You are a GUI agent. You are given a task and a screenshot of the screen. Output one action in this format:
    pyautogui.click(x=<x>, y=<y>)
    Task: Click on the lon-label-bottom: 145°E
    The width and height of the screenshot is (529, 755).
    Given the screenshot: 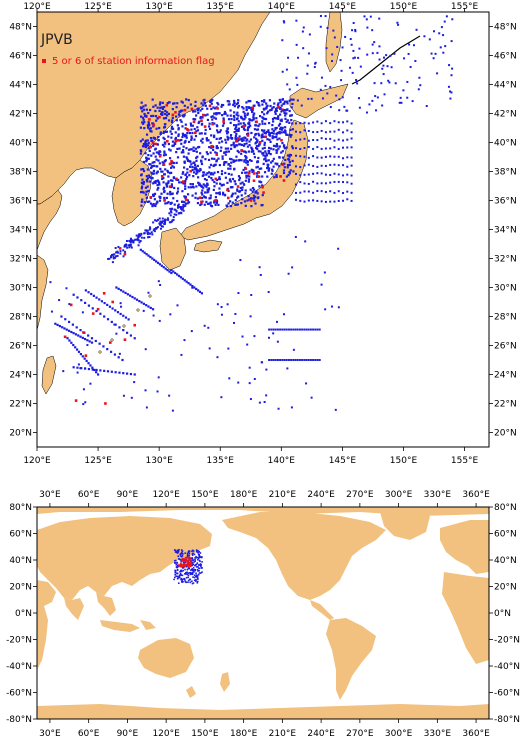 What is the action you would take?
    pyautogui.click(x=343, y=461)
    